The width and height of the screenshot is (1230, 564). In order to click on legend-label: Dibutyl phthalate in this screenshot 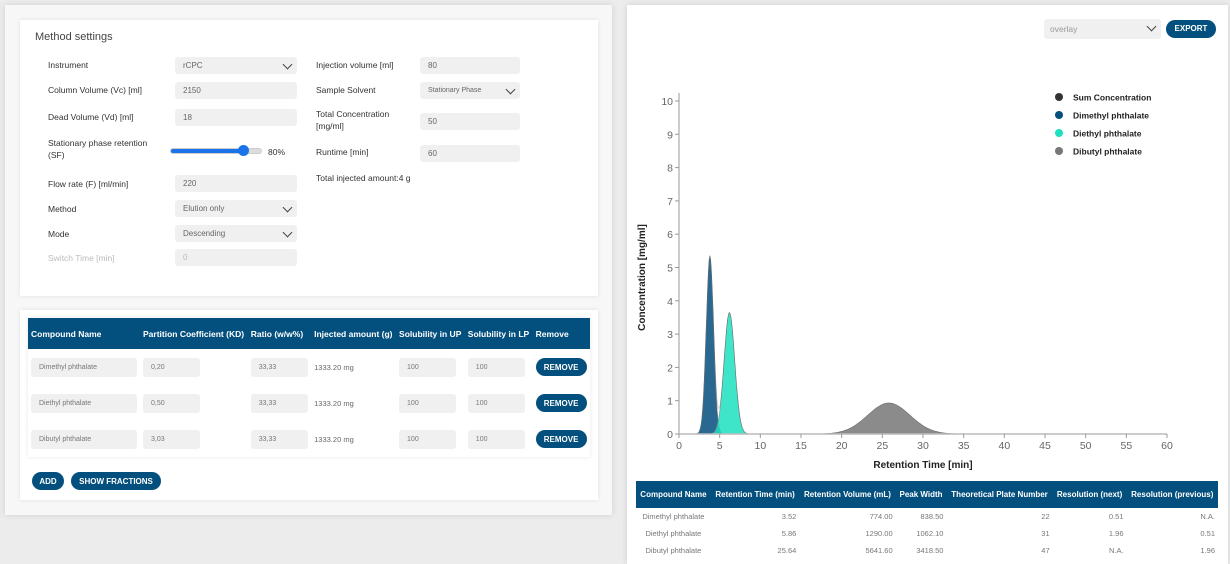, I will do `click(1107, 152)`.